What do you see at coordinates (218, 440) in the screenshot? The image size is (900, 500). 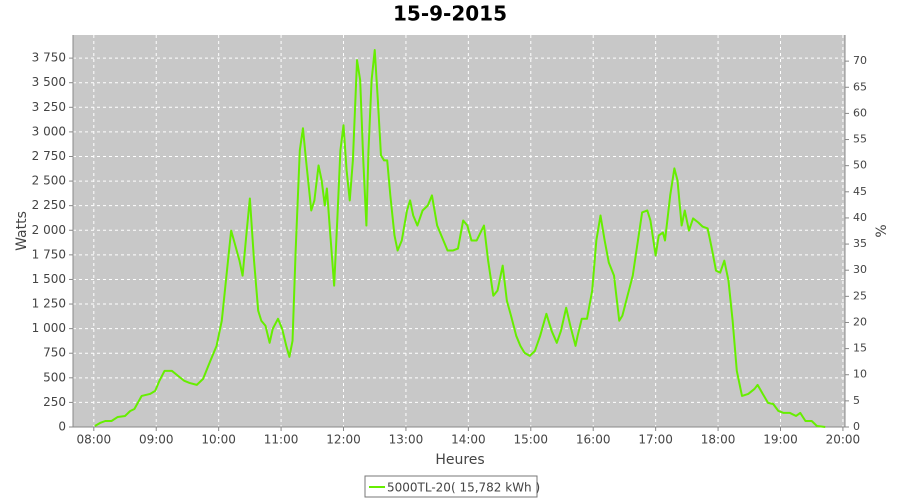 I see `x-tick-label: 10:00` at bounding box center [218, 440].